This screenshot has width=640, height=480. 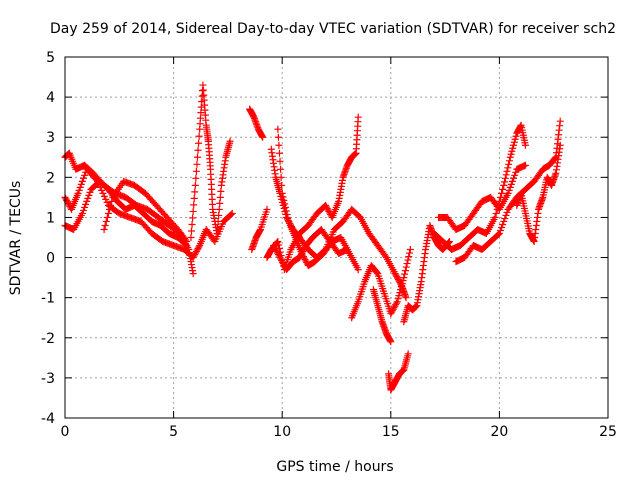 What do you see at coordinates (50, 138) in the screenshot?
I see `y-tick-label: 3` at bounding box center [50, 138].